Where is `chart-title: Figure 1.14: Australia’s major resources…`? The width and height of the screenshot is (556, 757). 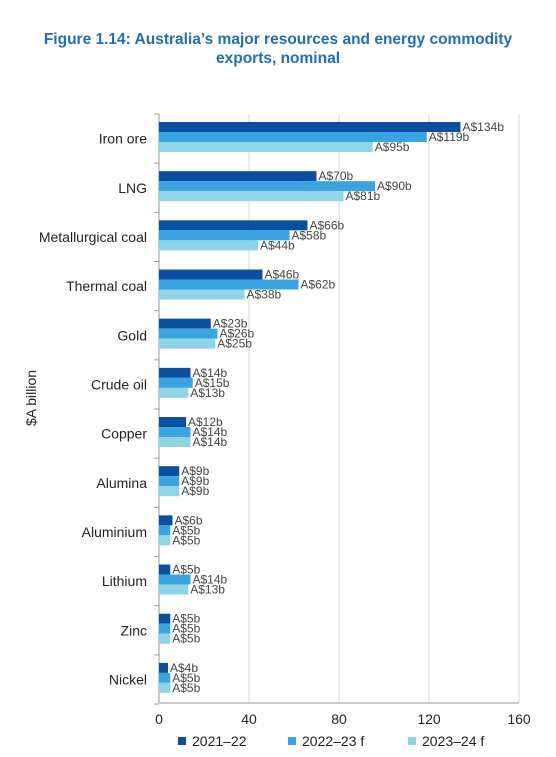
chart-title: Figure 1.14: Australia’s major resources… is located at coordinates (278, 49).